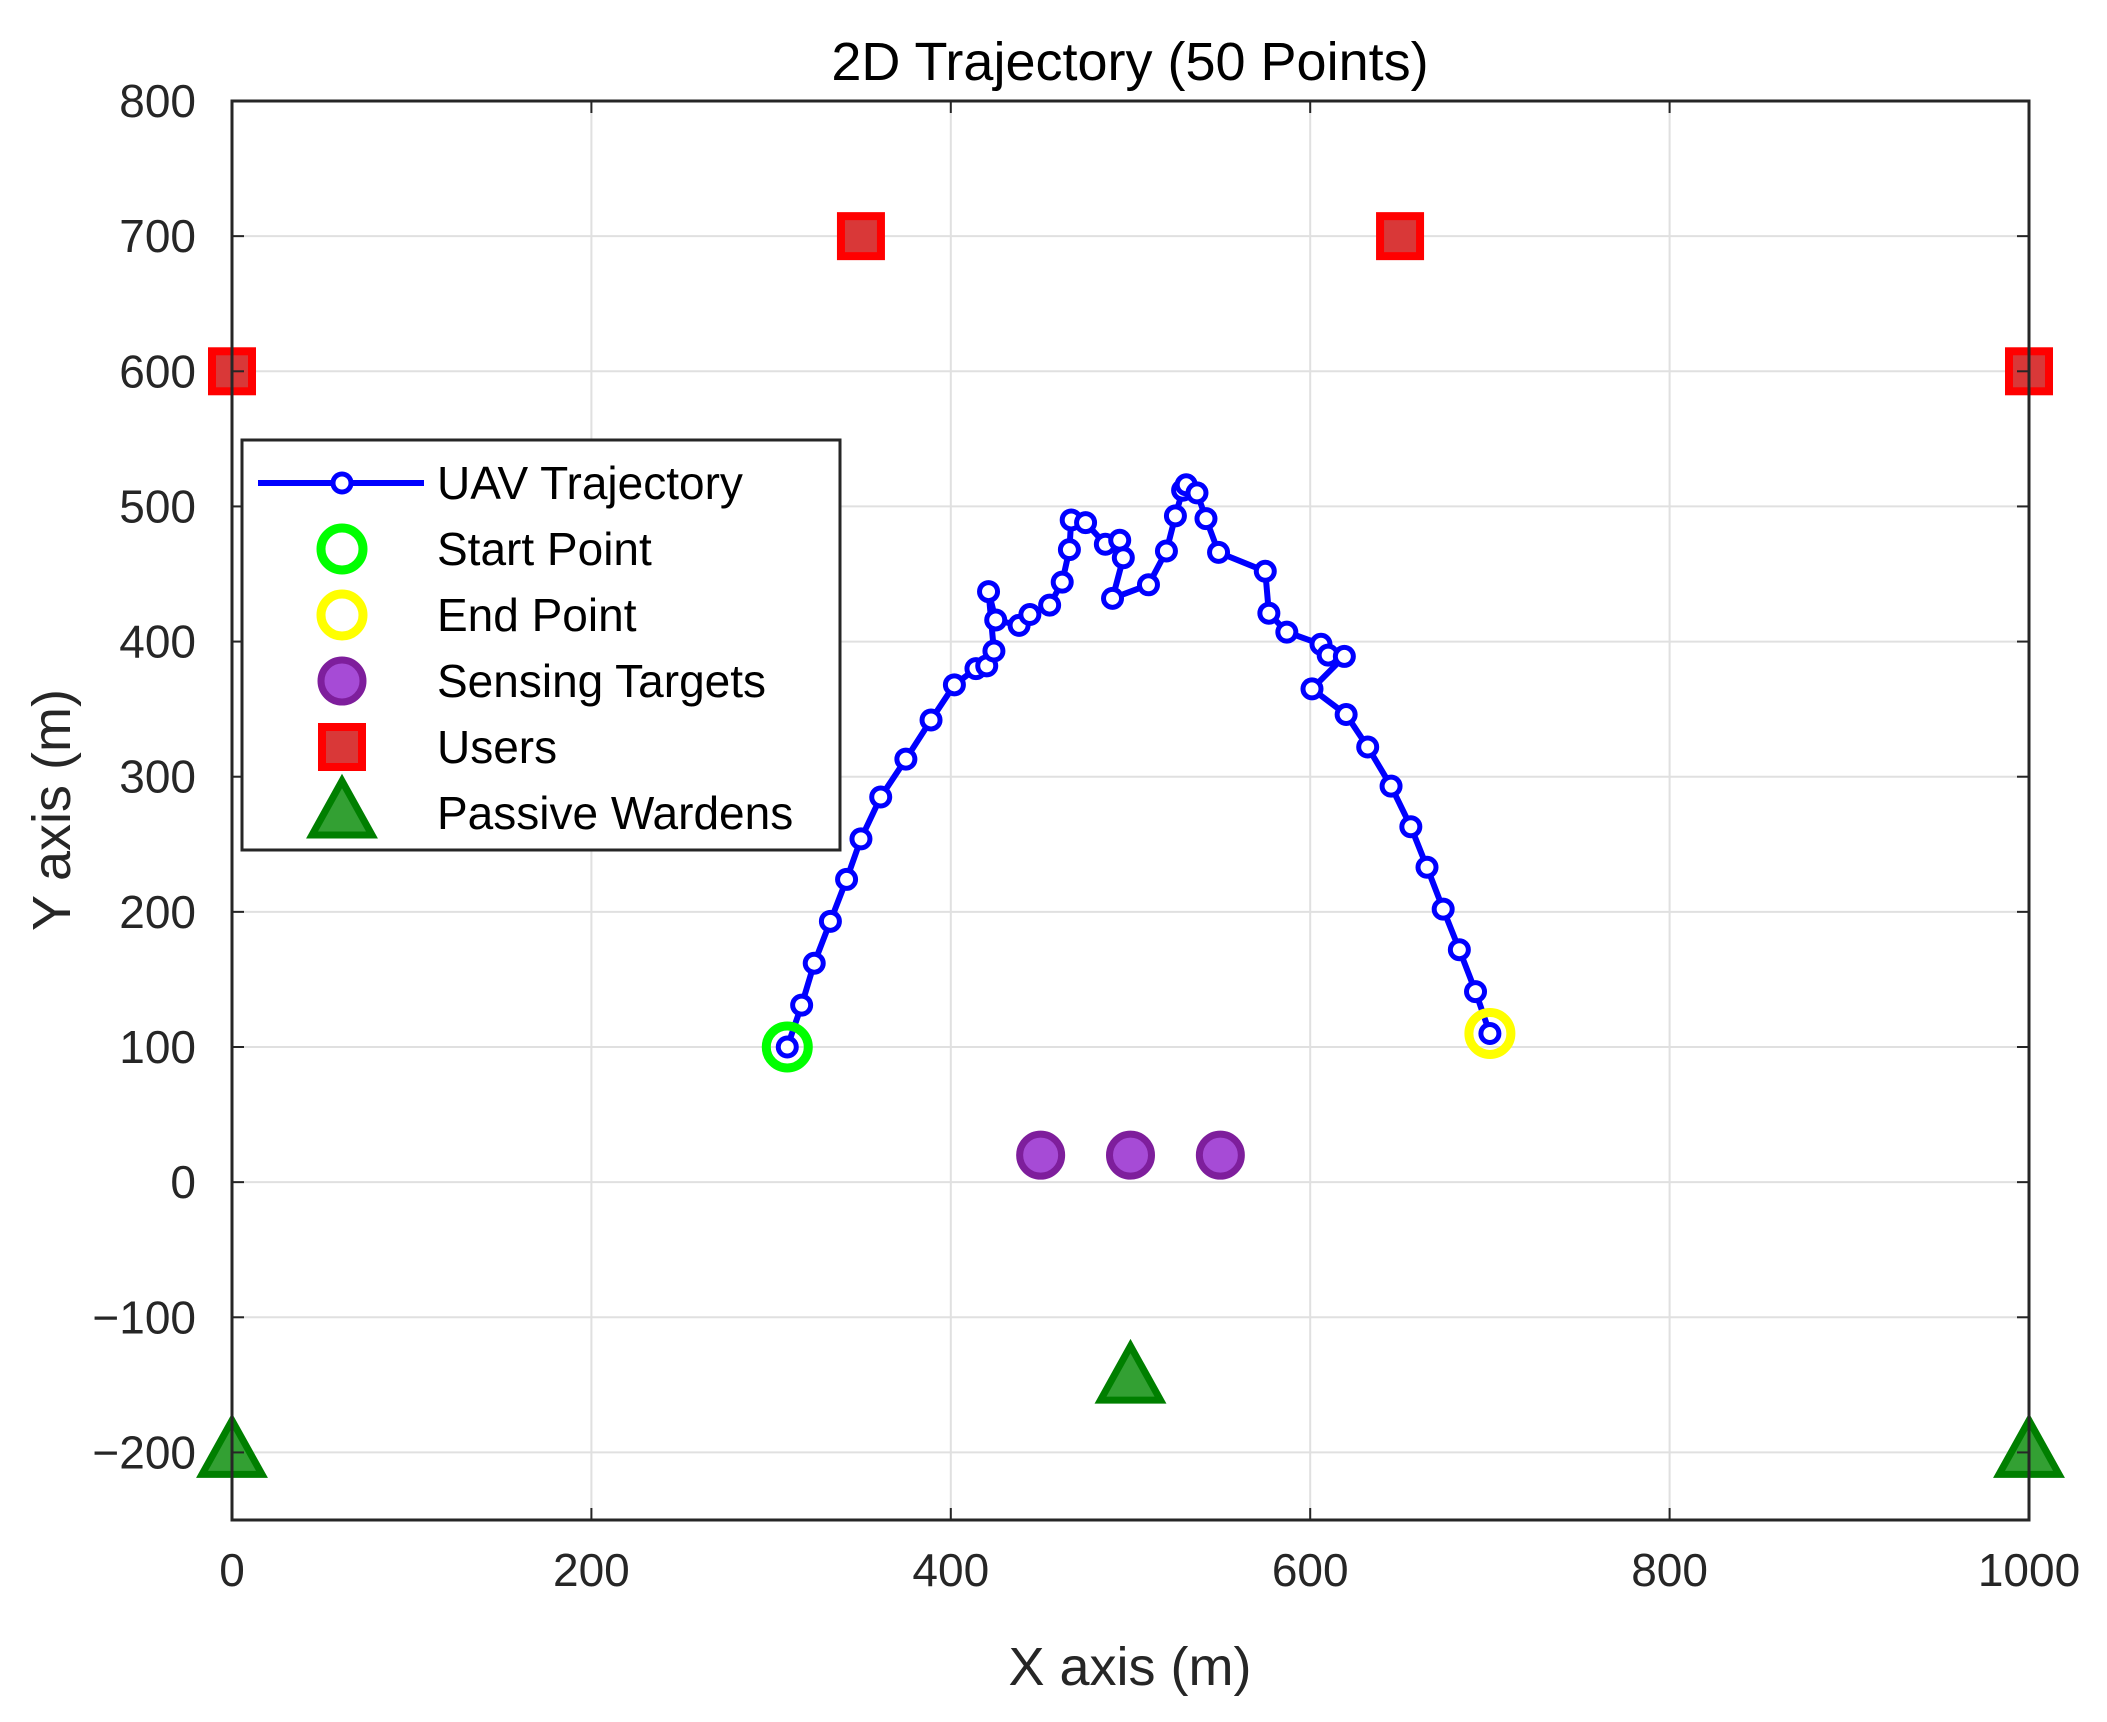 The height and width of the screenshot is (1722, 2107). I want to click on y-tick-label: 400, so click(157, 642).